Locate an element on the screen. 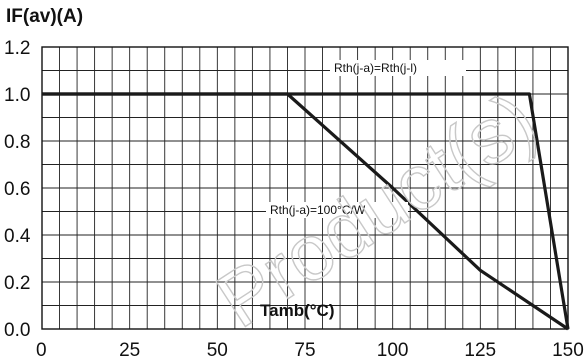 The image size is (586, 361). x-tick-label: 125 is located at coordinates (480, 350).